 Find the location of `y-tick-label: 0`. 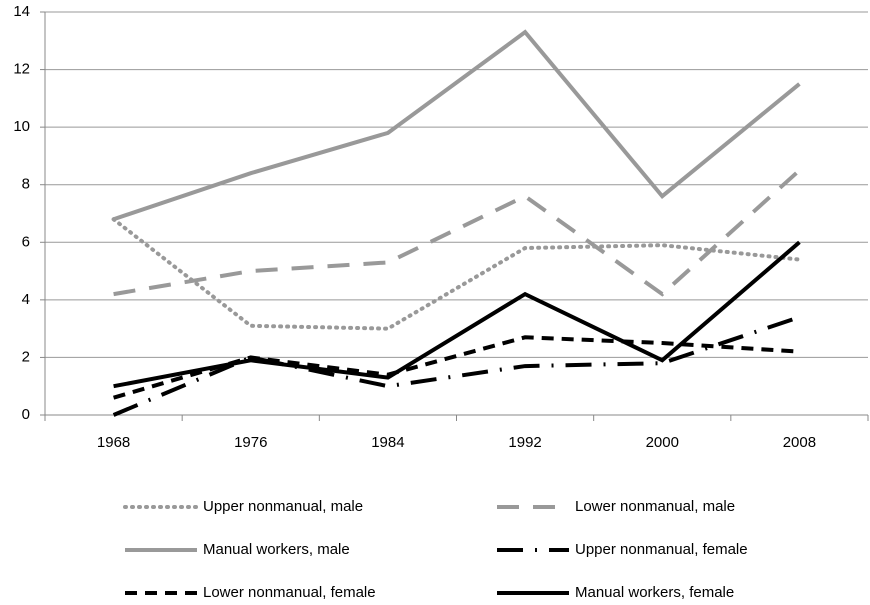

y-tick-label: 0 is located at coordinates (26, 414).